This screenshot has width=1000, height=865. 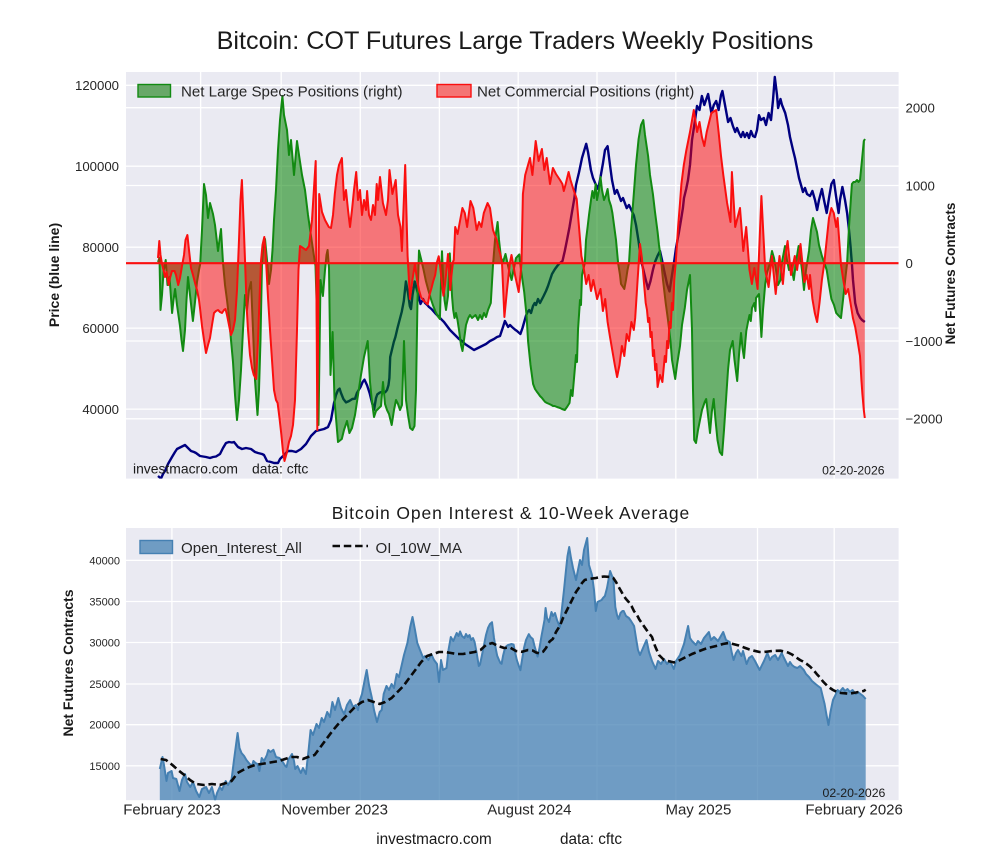 I want to click on svg-text: August 2024, so click(x=529, y=810).